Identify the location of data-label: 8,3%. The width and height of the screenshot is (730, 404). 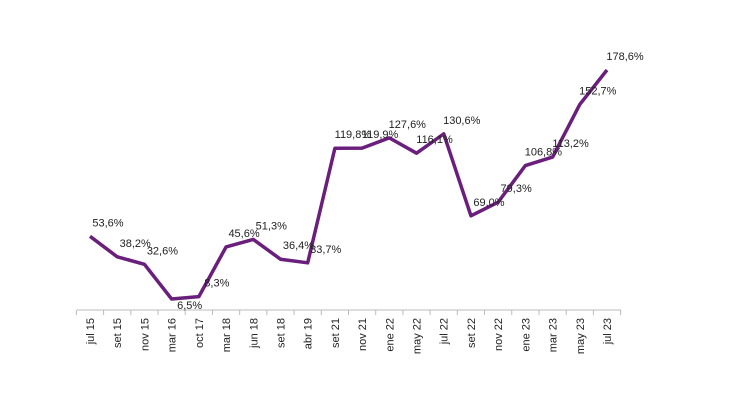
(216, 284).